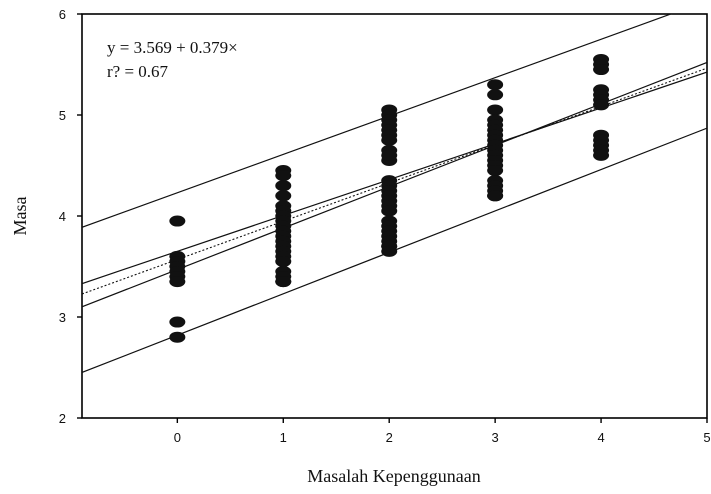 The height and width of the screenshot is (494, 711). Describe the element at coordinates (172, 47) in the screenshot. I see `equation-annotation: y = 3.569 + 0.379×` at that location.